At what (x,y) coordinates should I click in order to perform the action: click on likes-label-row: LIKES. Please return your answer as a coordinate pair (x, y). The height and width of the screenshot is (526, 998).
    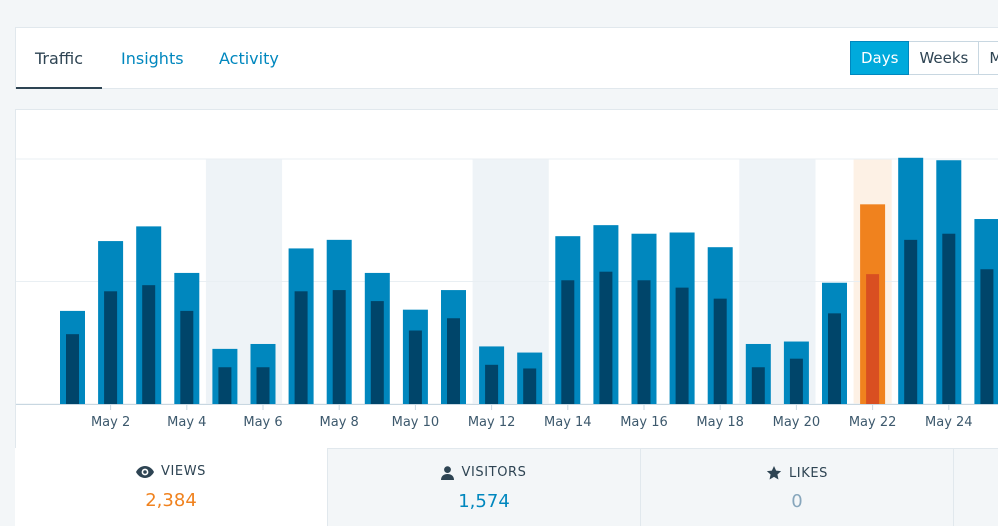
    Looking at the image, I should click on (797, 473).